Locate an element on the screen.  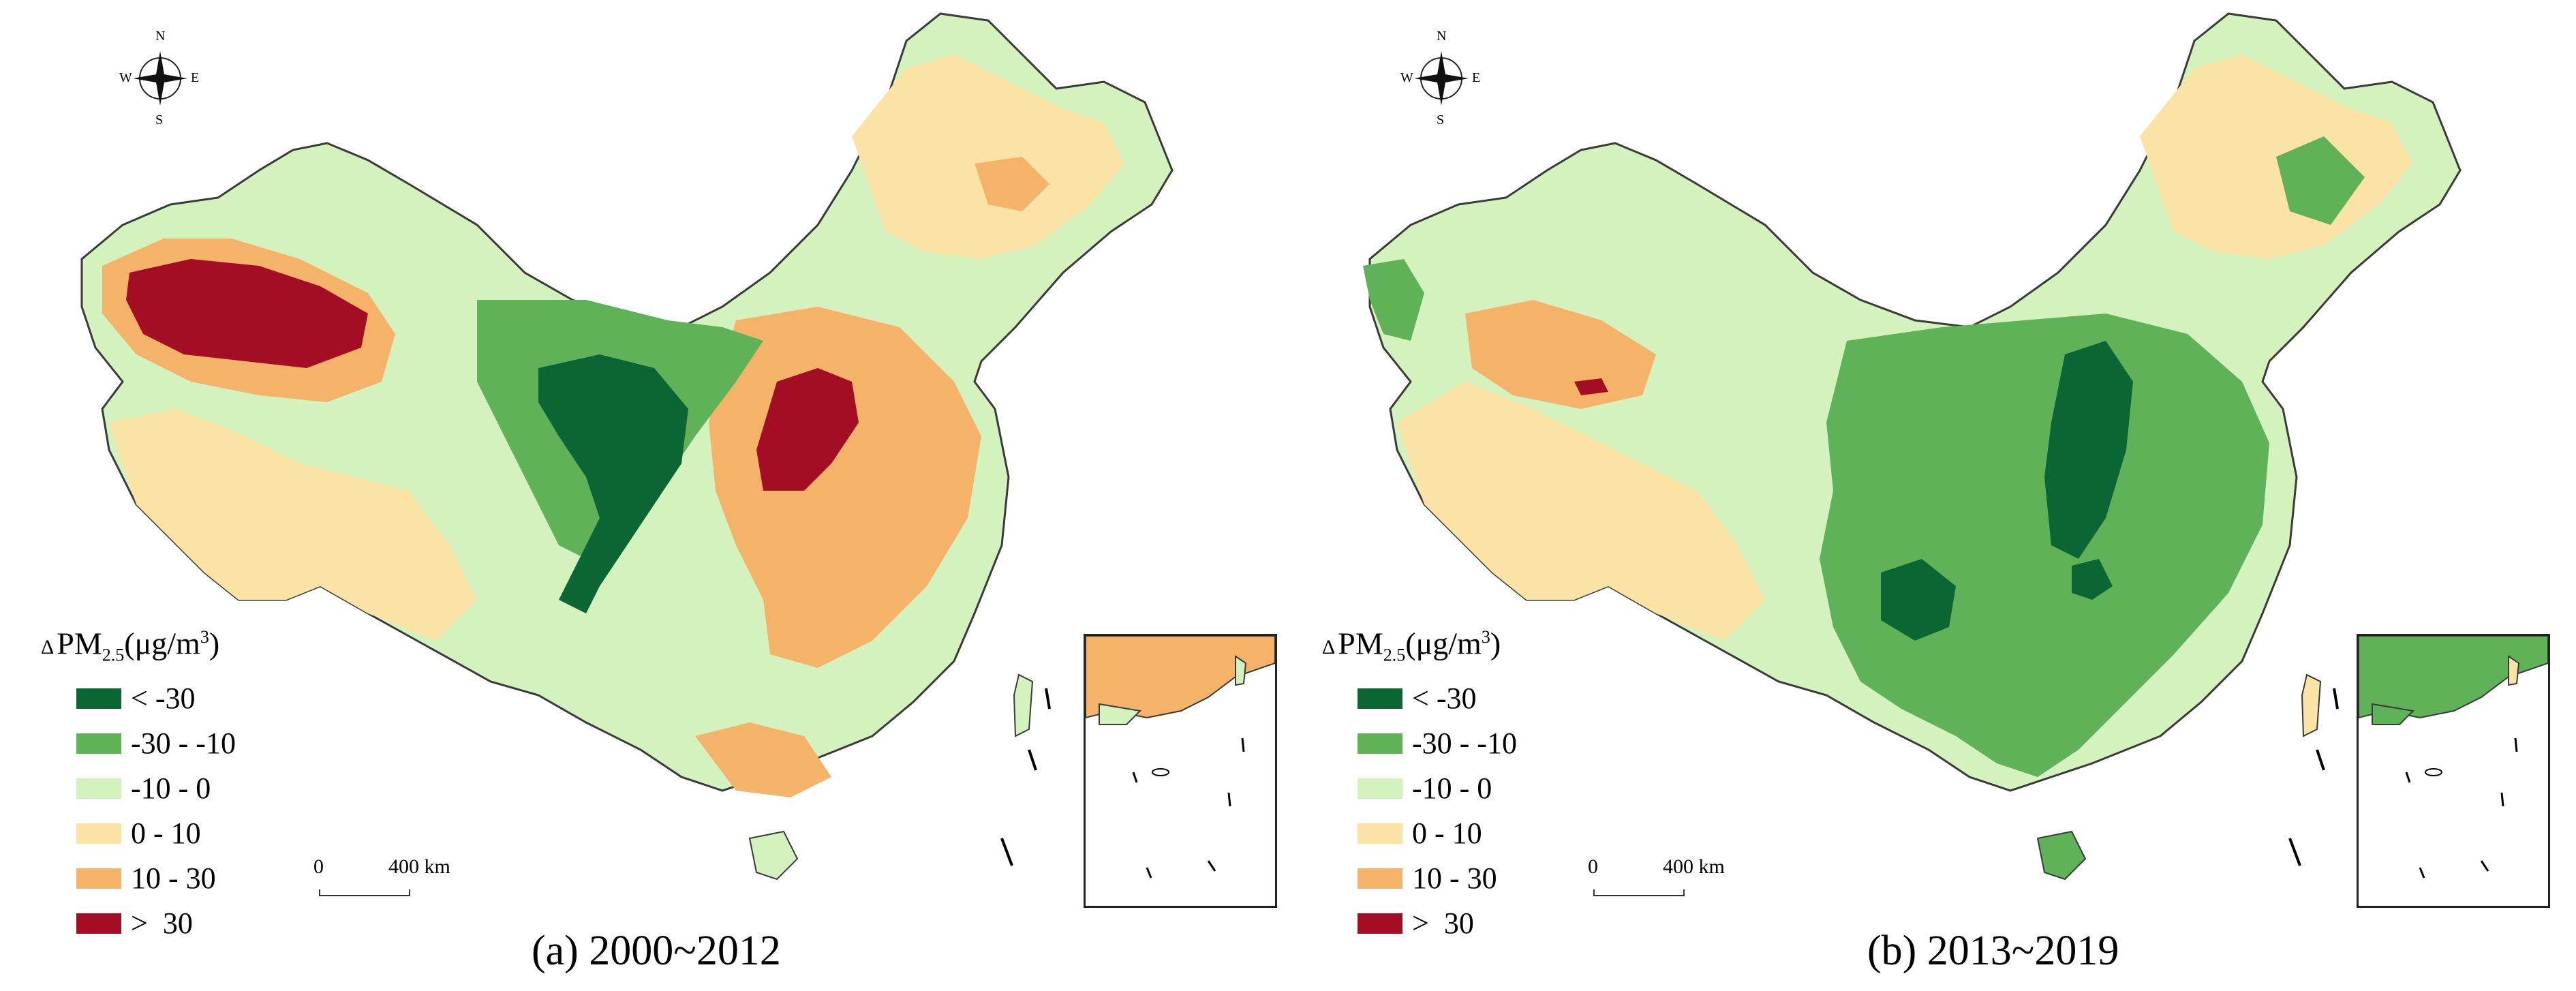
region-north-china-very-low is located at coordinates (2088, 450).